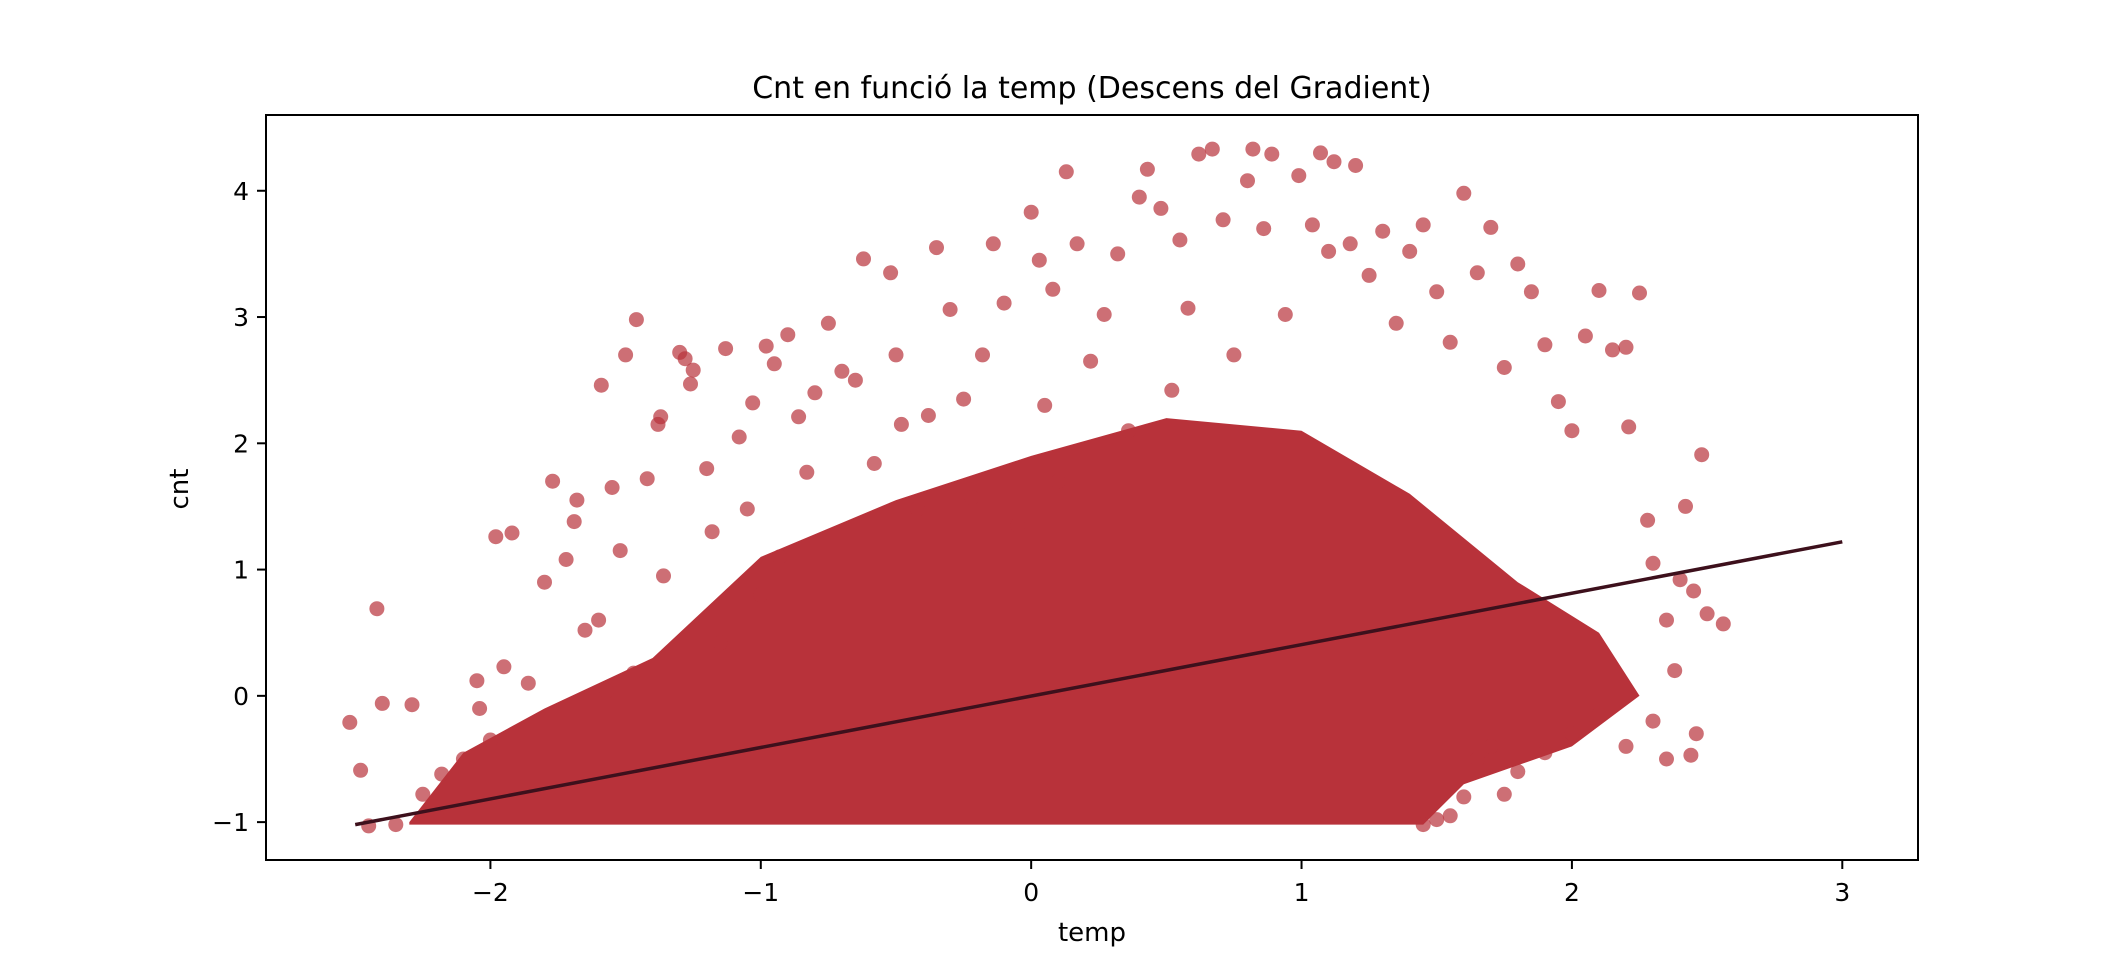 Image resolution: width=2114 pixels, height=960 pixels. What do you see at coordinates (241, 696) in the screenshot?
I see `y-tick-label: 0` at bounding box center [241, 696].